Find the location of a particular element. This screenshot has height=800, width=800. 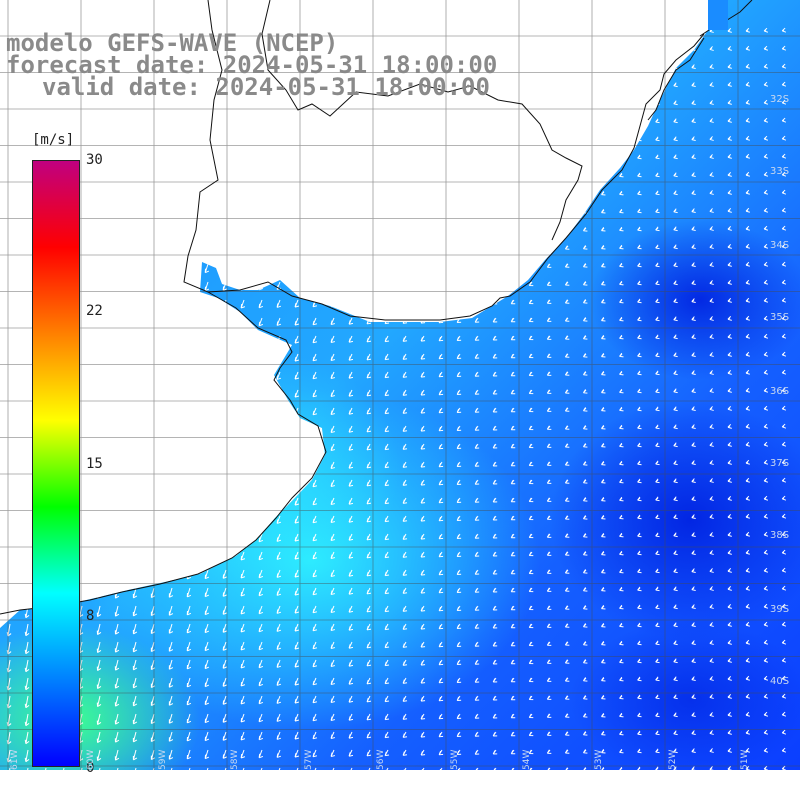

lat-label-40s: 40S is located at coordinates (780, 681).